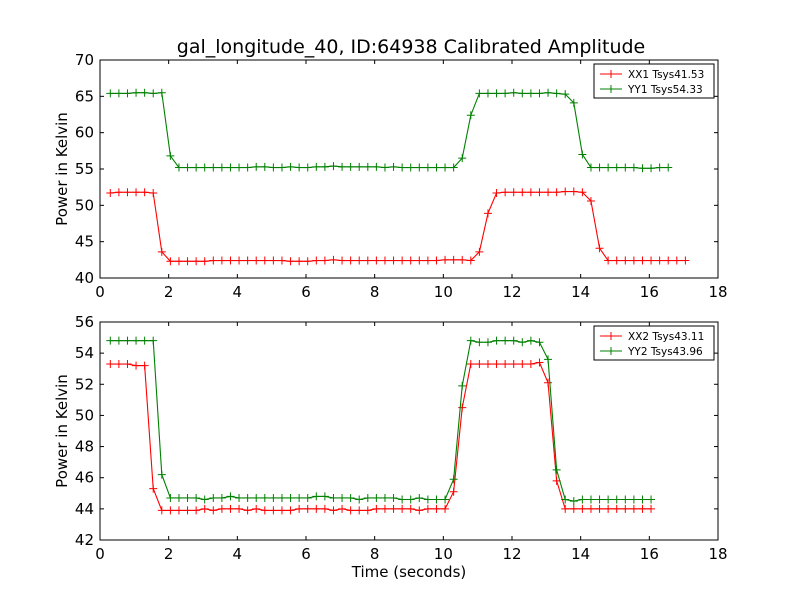 The width and height of the screenshot is (800, 600). What do you see at coordinates (84, 540) in the screenshot?
I see `bottom-y-tick-label: 42` at bounding box center [84, 540].